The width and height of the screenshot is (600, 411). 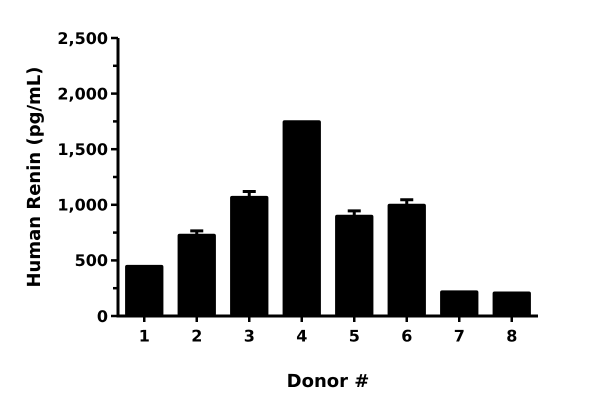 I want to click on y-tick-label: 500, so click(x=91, y=260).